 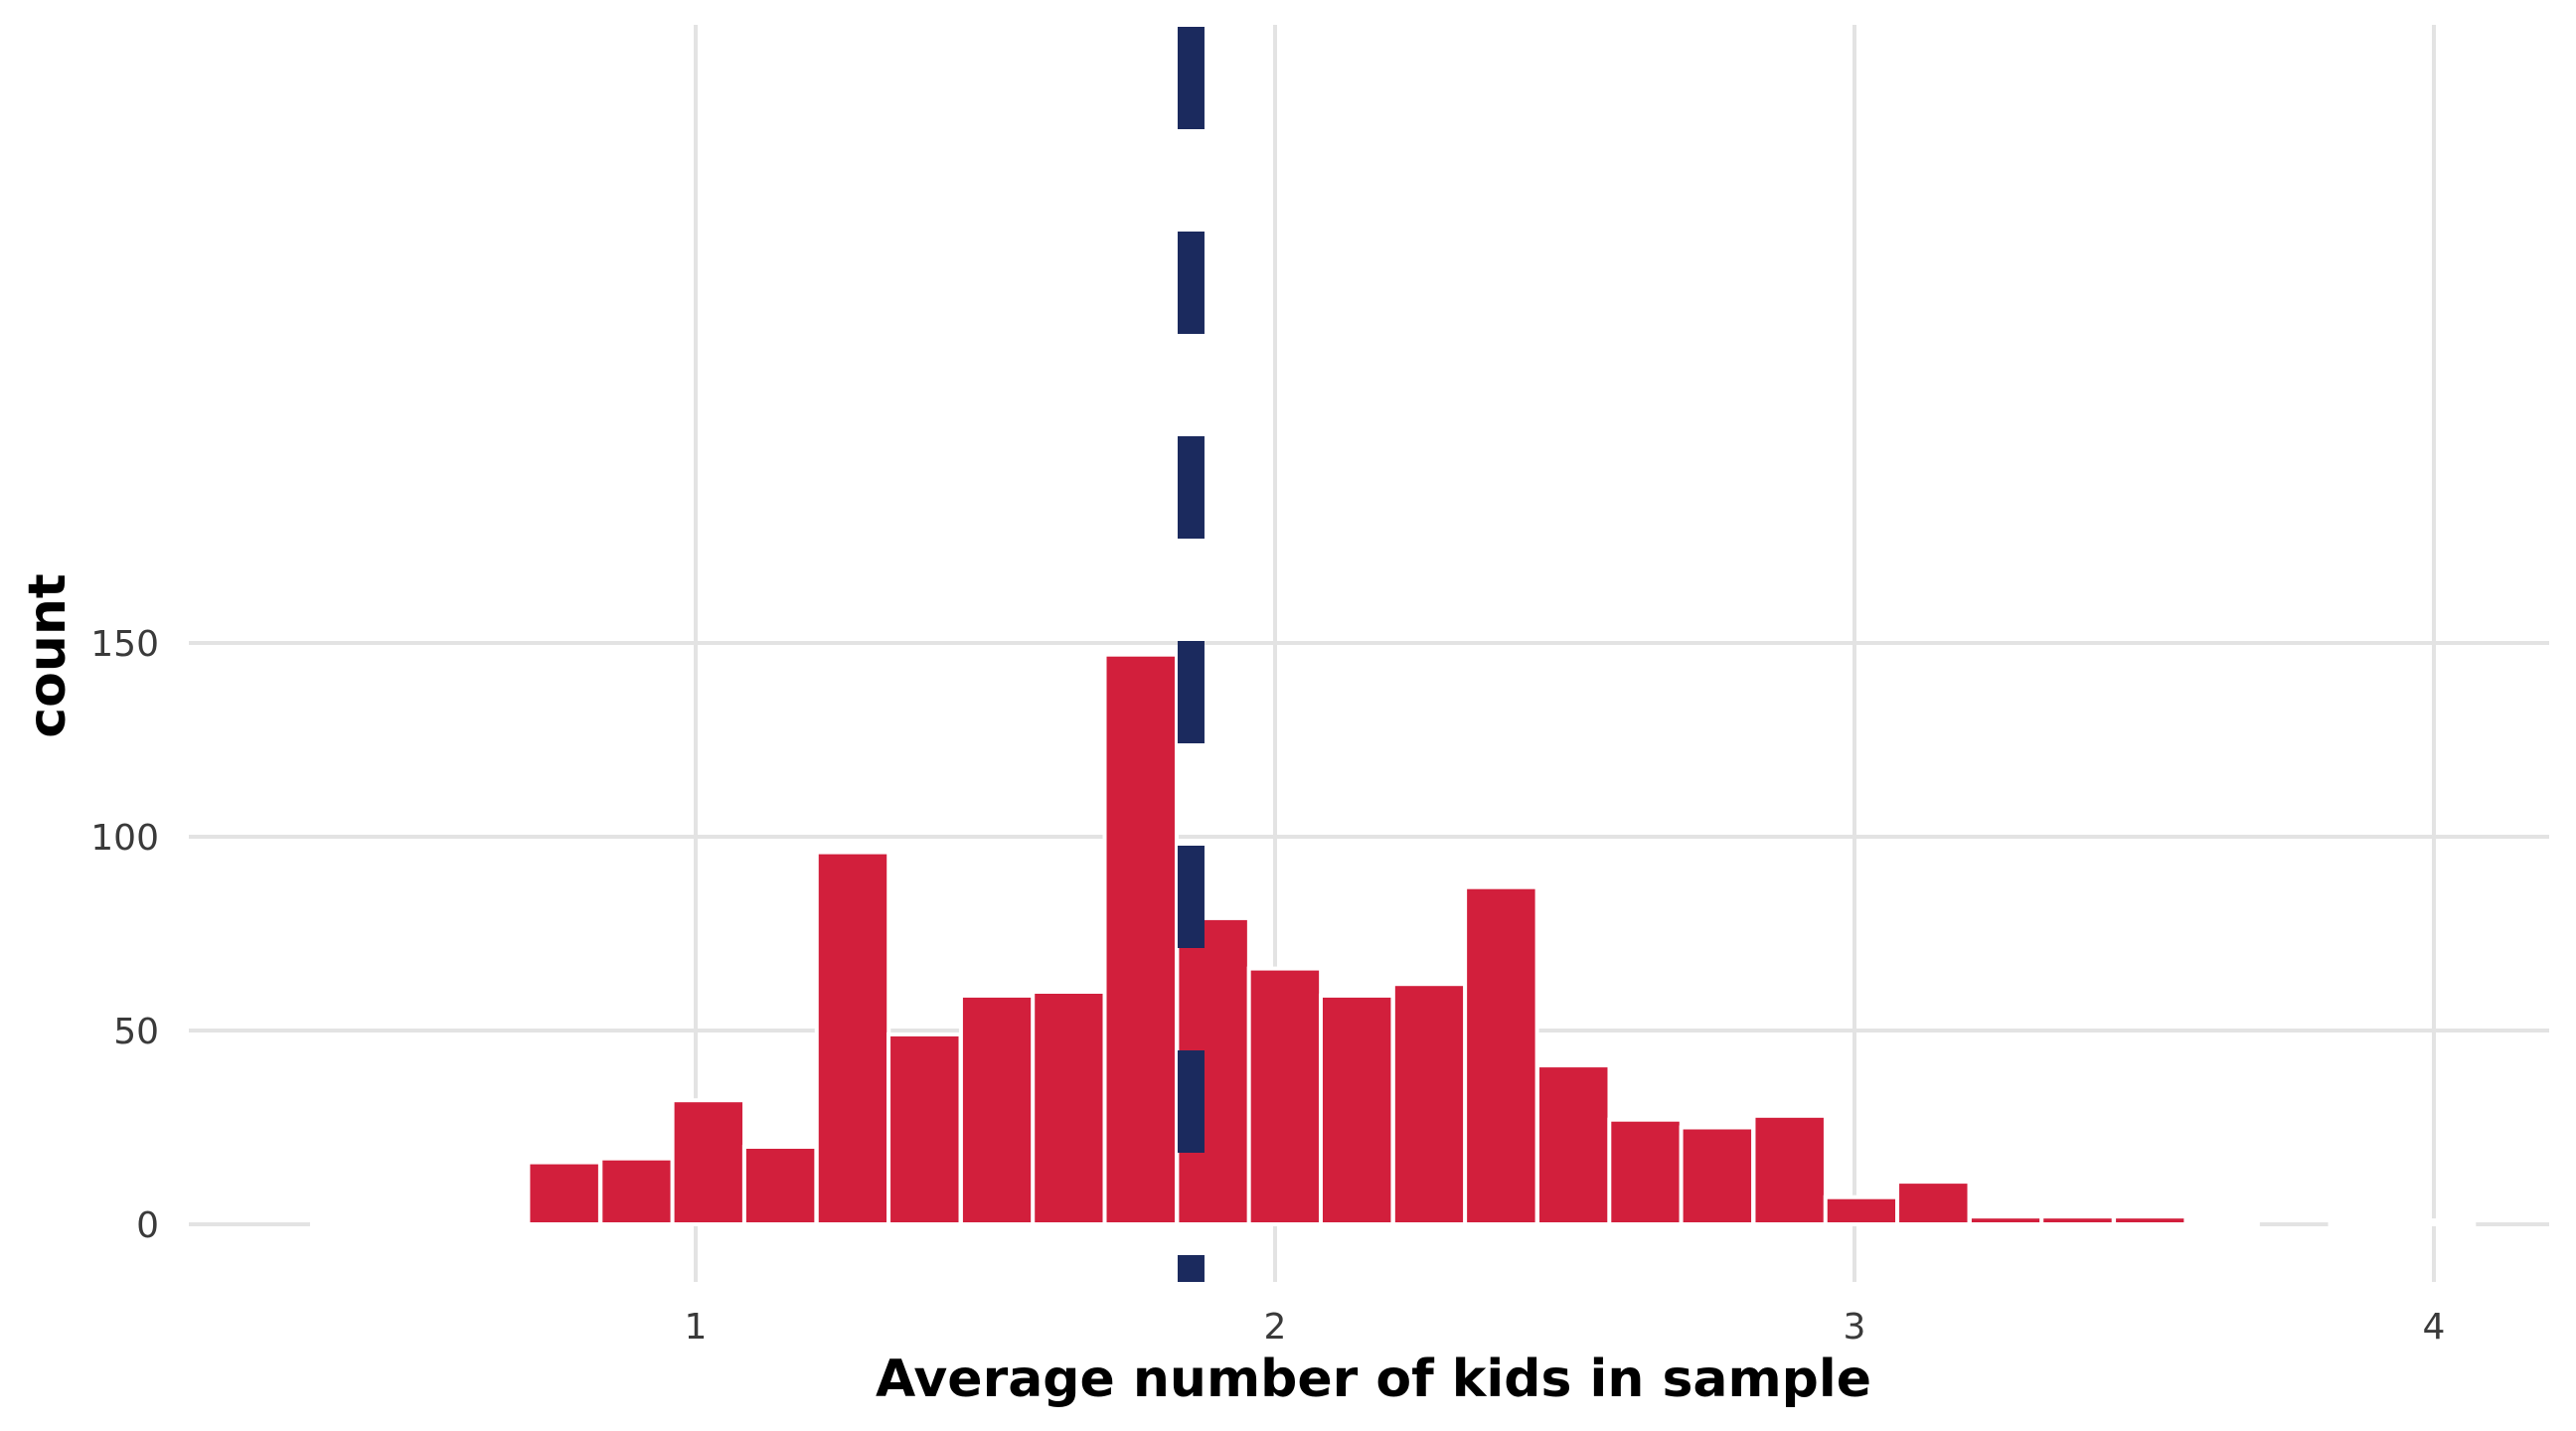 What do you see at coordinates (136, 1032) in the screenshot?
I see `y-tick-label: 50` at bounding box center [136, 1032].